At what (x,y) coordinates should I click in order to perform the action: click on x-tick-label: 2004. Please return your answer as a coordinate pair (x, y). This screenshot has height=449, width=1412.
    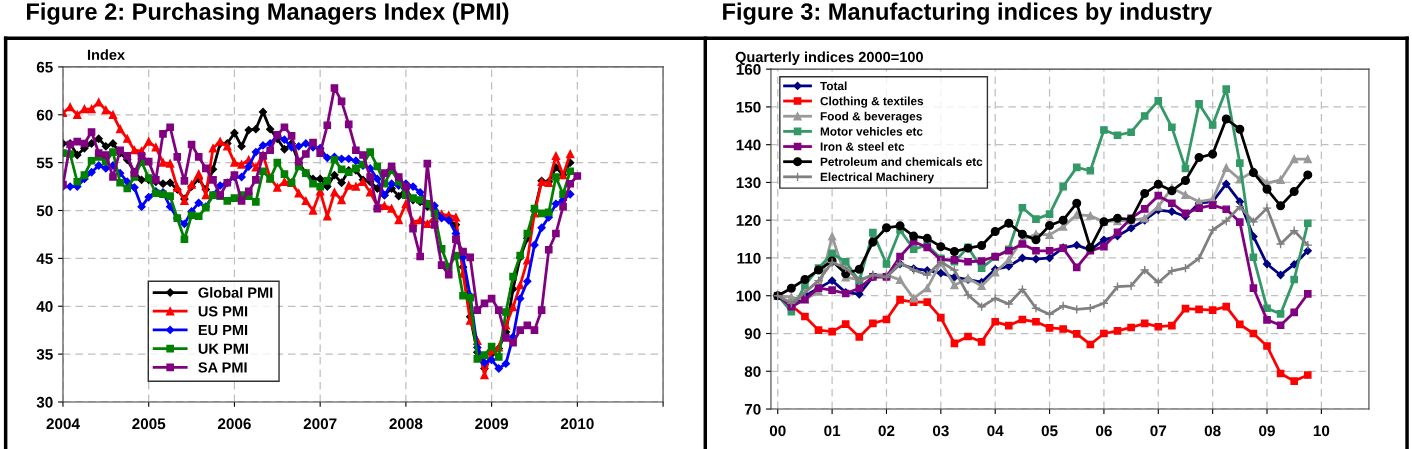
    Looking at the image, I should click on (63, 424).